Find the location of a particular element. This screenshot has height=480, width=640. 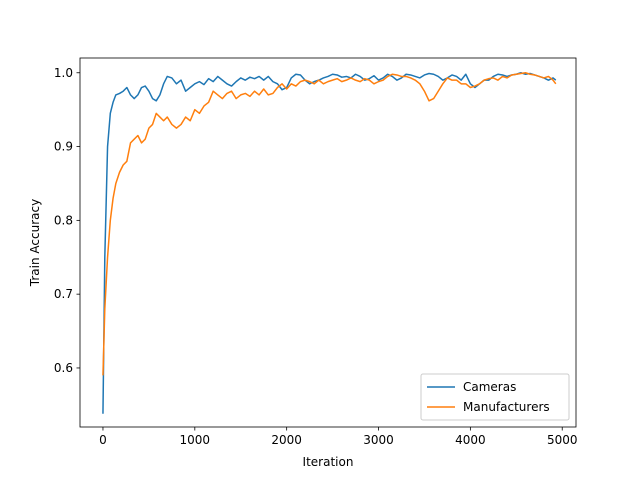

y-axis-label: Train Accuracy is located at coordinates (35, 243).